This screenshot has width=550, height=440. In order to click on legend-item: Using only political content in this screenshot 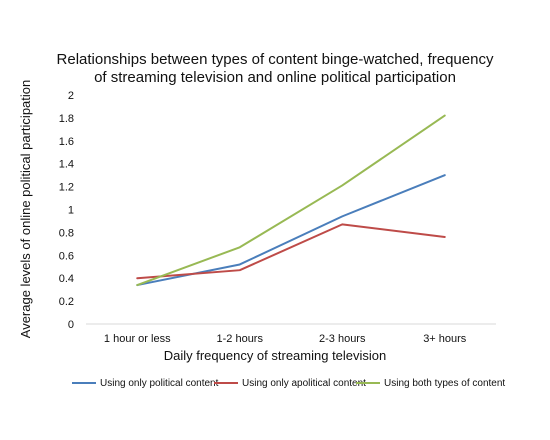, I will do `click(145, 383)`.